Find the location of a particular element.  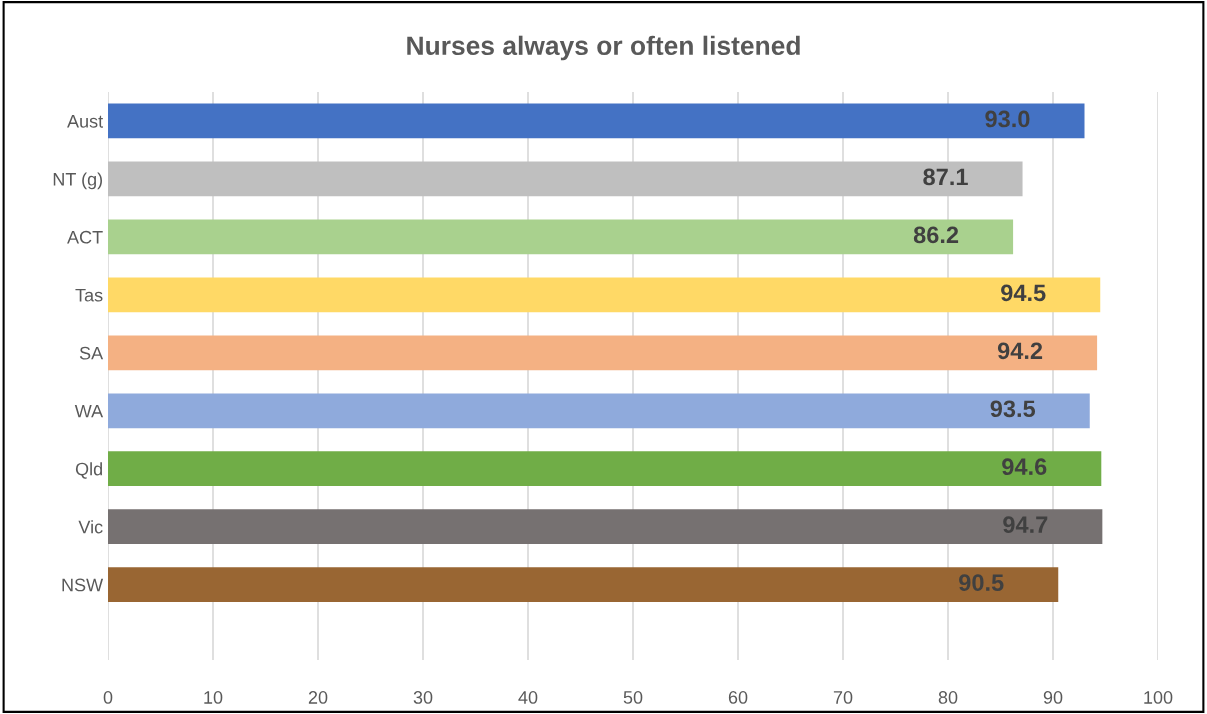

x-tick-label: 60 is located at coordinates (738, 697).